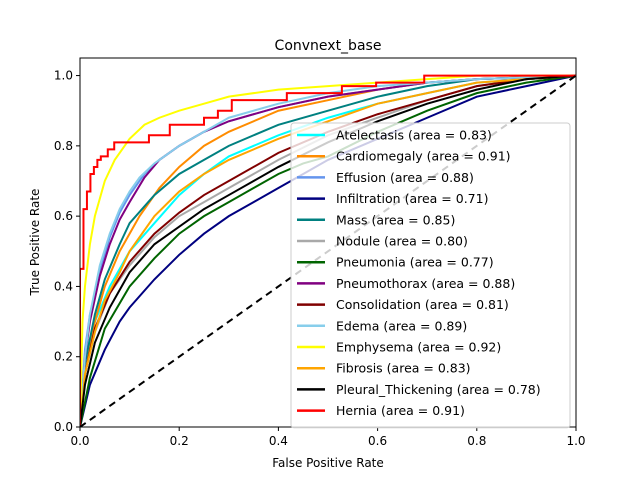  Describe the element at coordinates (412, 198) in the screenshot. I see `legend-entry-3: Infiltration (area = 0.71)` at that location.